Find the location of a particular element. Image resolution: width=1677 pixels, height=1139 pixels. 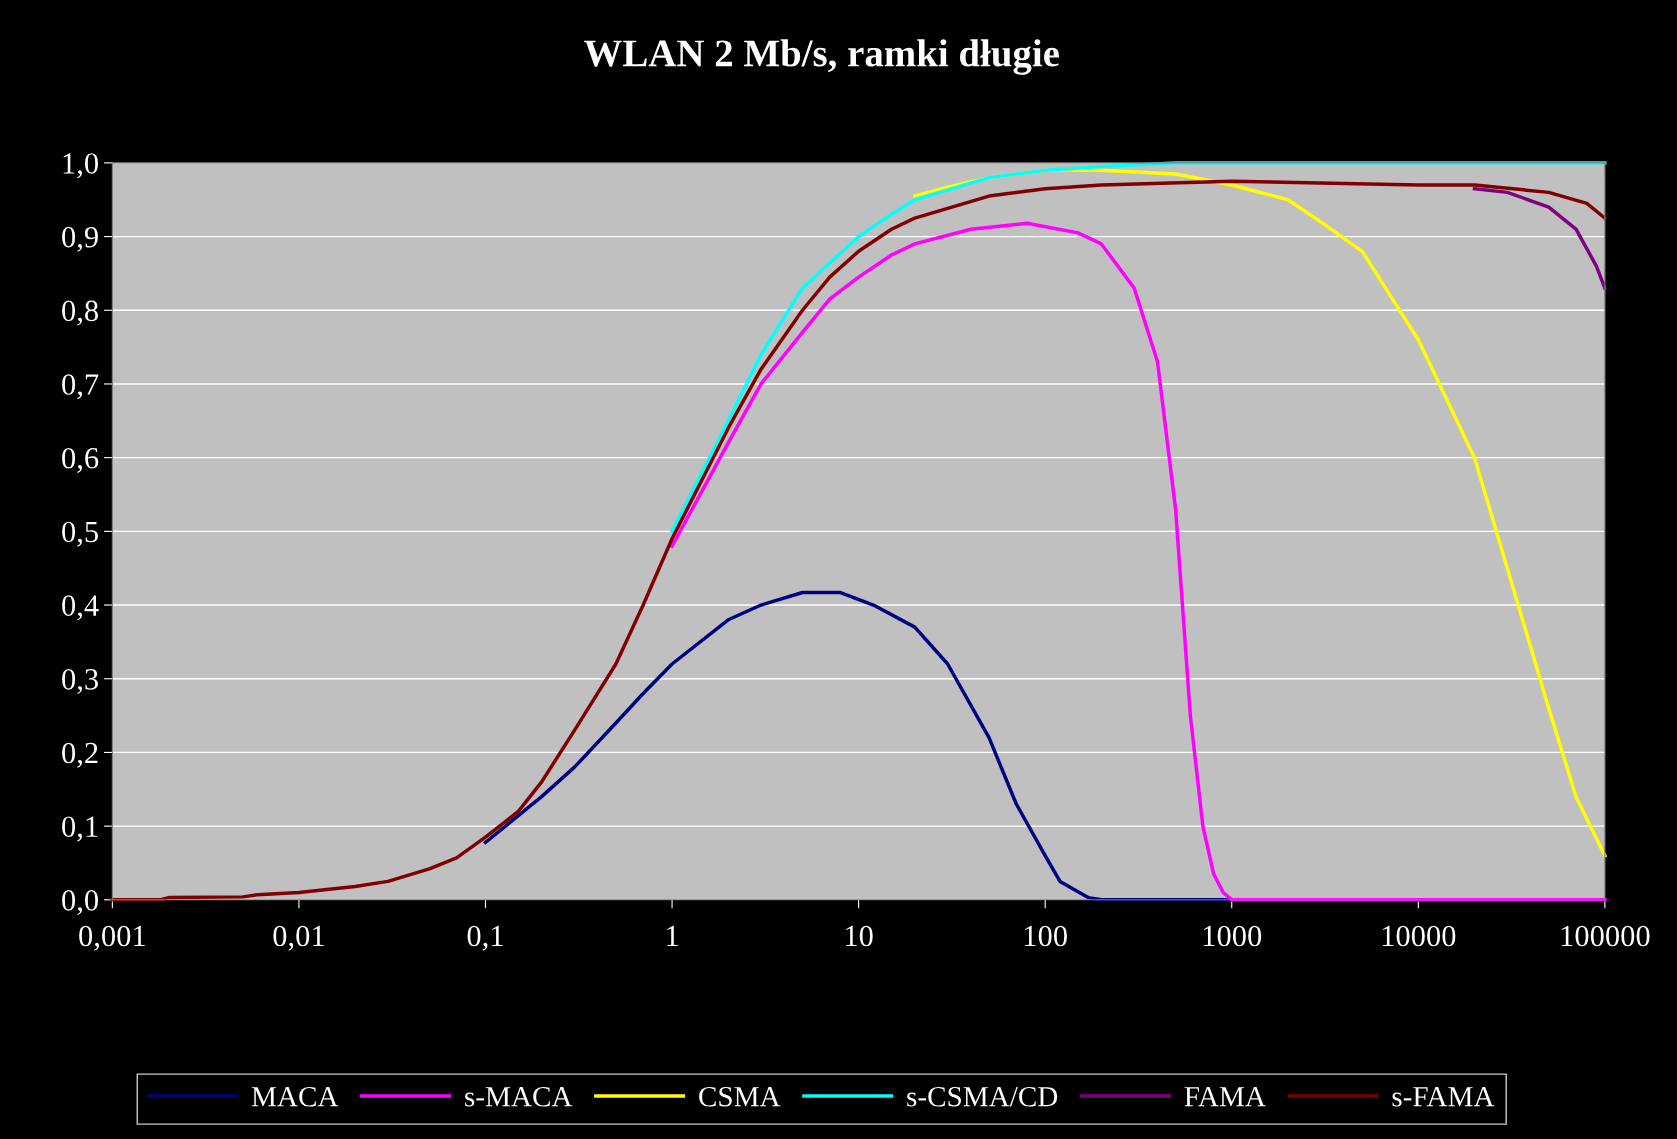

y-tick-label: 0,6 is located at coordinates (80, 460).